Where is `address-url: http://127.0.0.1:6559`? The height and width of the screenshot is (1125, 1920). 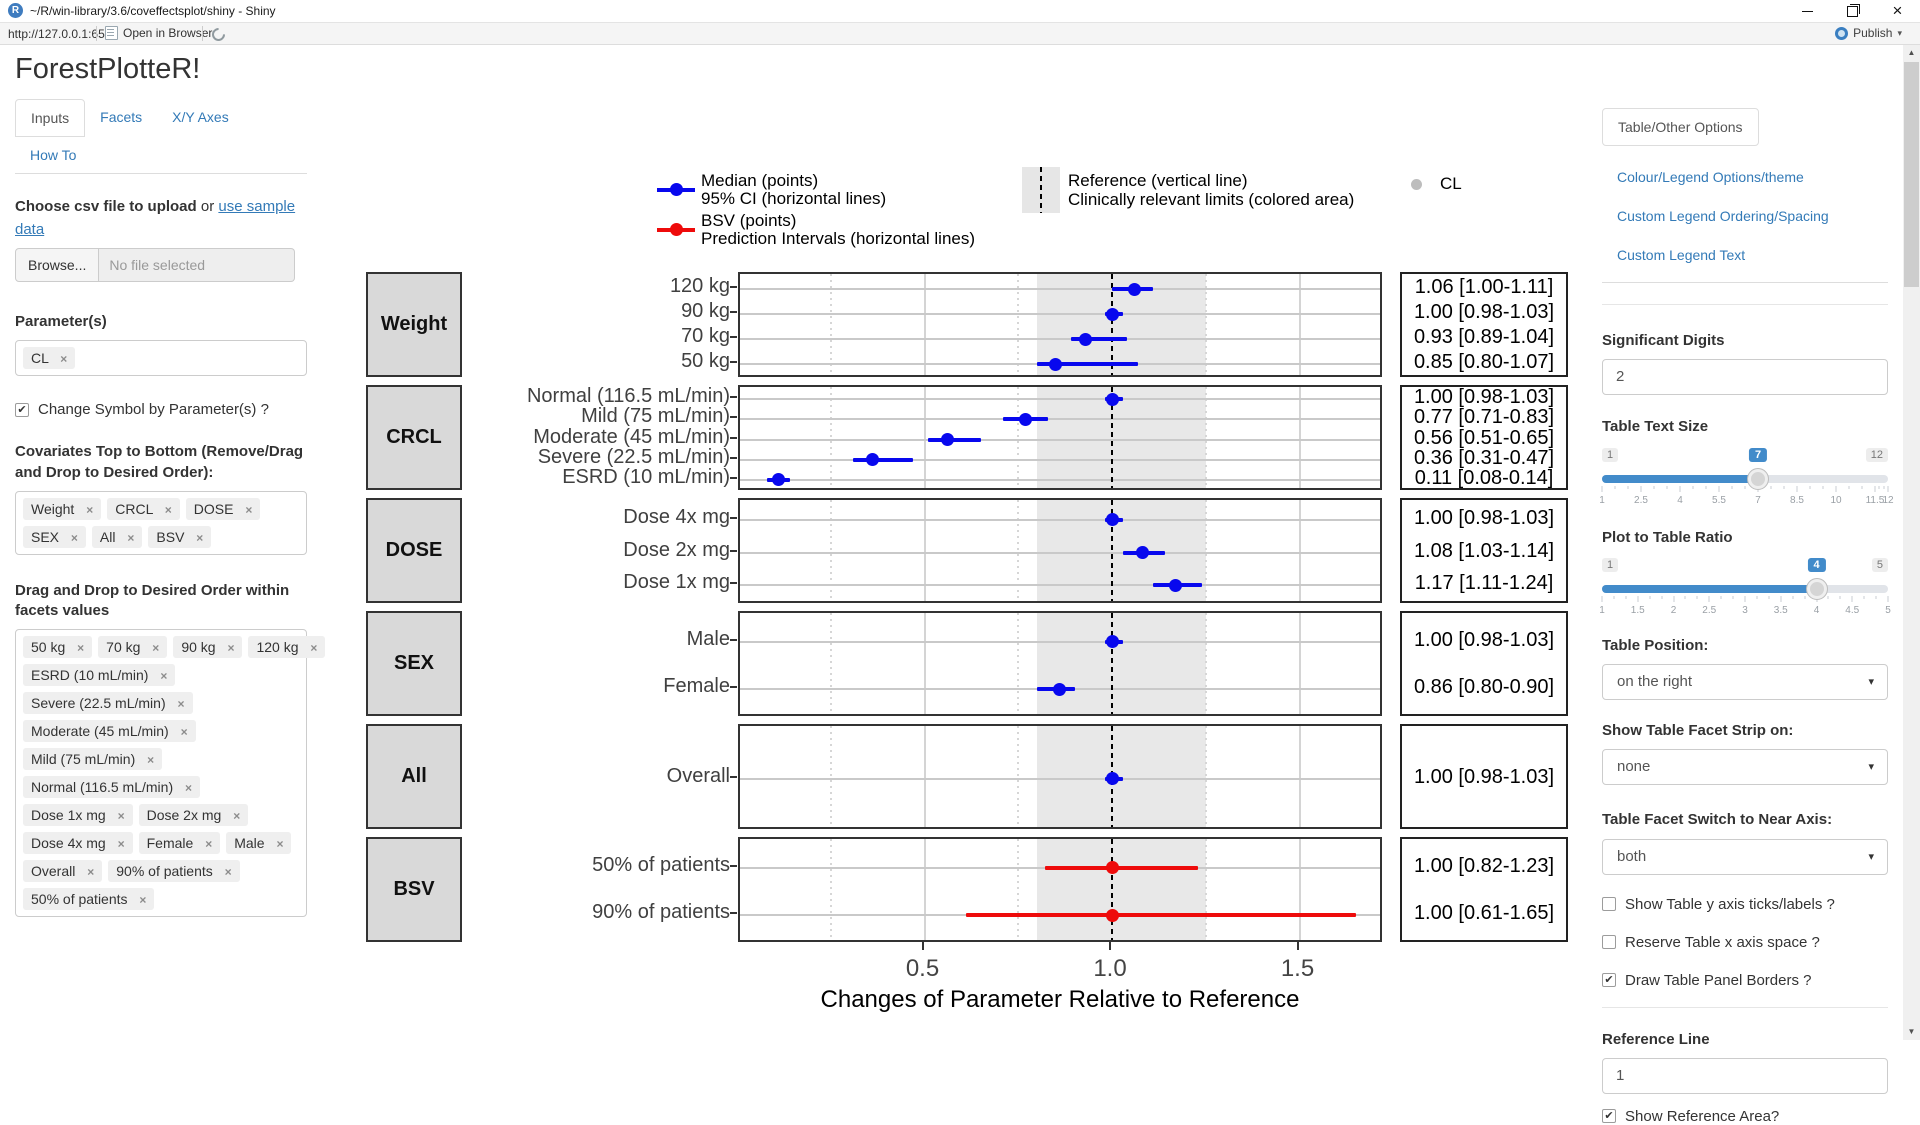 address-url: http://127.0.0.1:6559 is located at coordinates (63, 34).